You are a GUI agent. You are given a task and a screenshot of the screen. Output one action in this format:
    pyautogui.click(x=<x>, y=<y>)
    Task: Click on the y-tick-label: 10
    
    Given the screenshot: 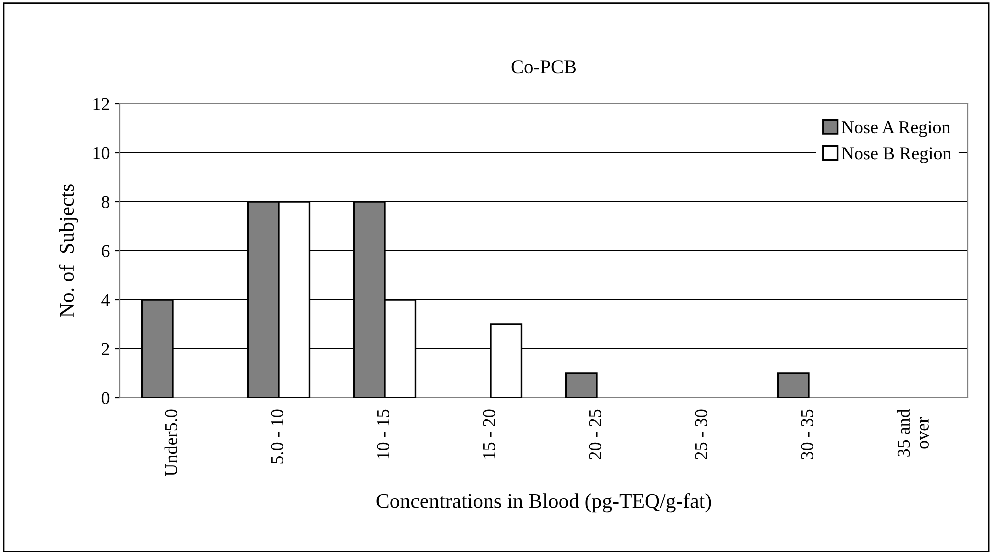 What is the action you would take?
    pyautogui.click(x=102, y=153)
    